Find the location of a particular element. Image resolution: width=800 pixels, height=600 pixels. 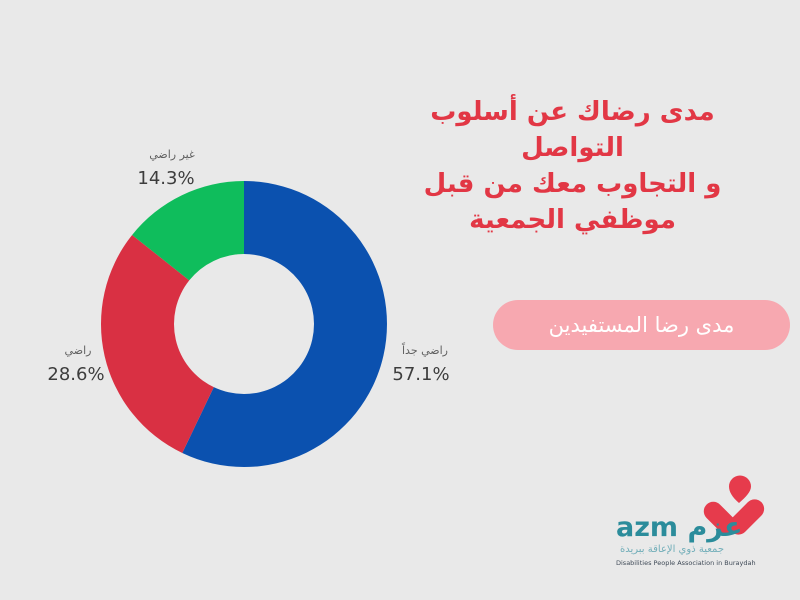

slice-label-very-satisfied: راضي جداً is located at coordinates (425, 350).